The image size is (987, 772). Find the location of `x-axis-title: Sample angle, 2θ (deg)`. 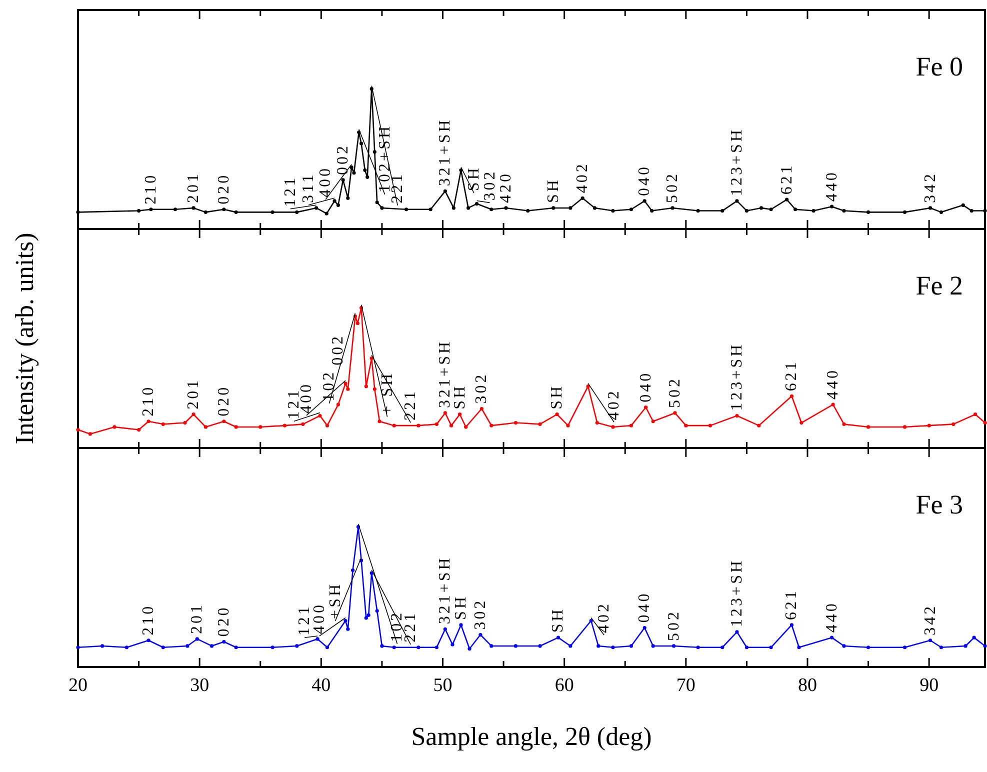

x-axis-title: Sample angle, 2θ (deg) is located at coordinates (531, 736).